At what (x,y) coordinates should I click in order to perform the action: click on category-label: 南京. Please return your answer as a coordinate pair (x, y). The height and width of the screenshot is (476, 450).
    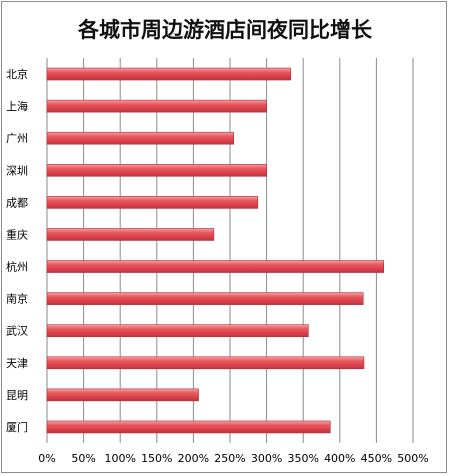
    Looking at the image, I should click on (17, 299).